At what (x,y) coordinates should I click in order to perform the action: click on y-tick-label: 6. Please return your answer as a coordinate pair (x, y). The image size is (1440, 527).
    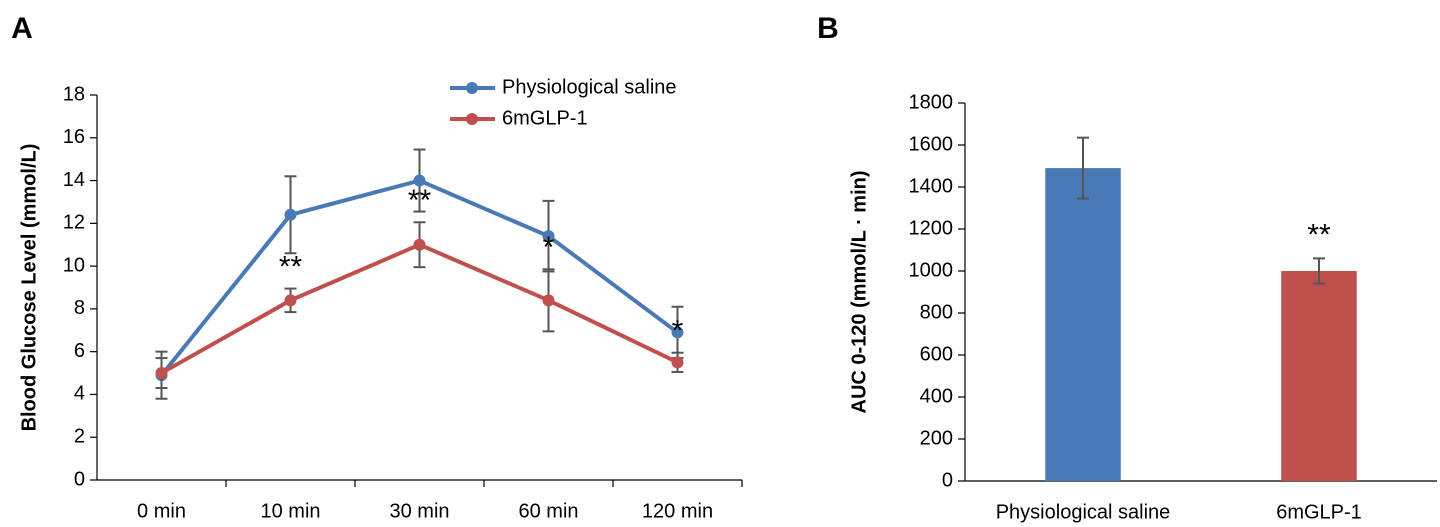
    Looking at the image, I should click on (79, 351).